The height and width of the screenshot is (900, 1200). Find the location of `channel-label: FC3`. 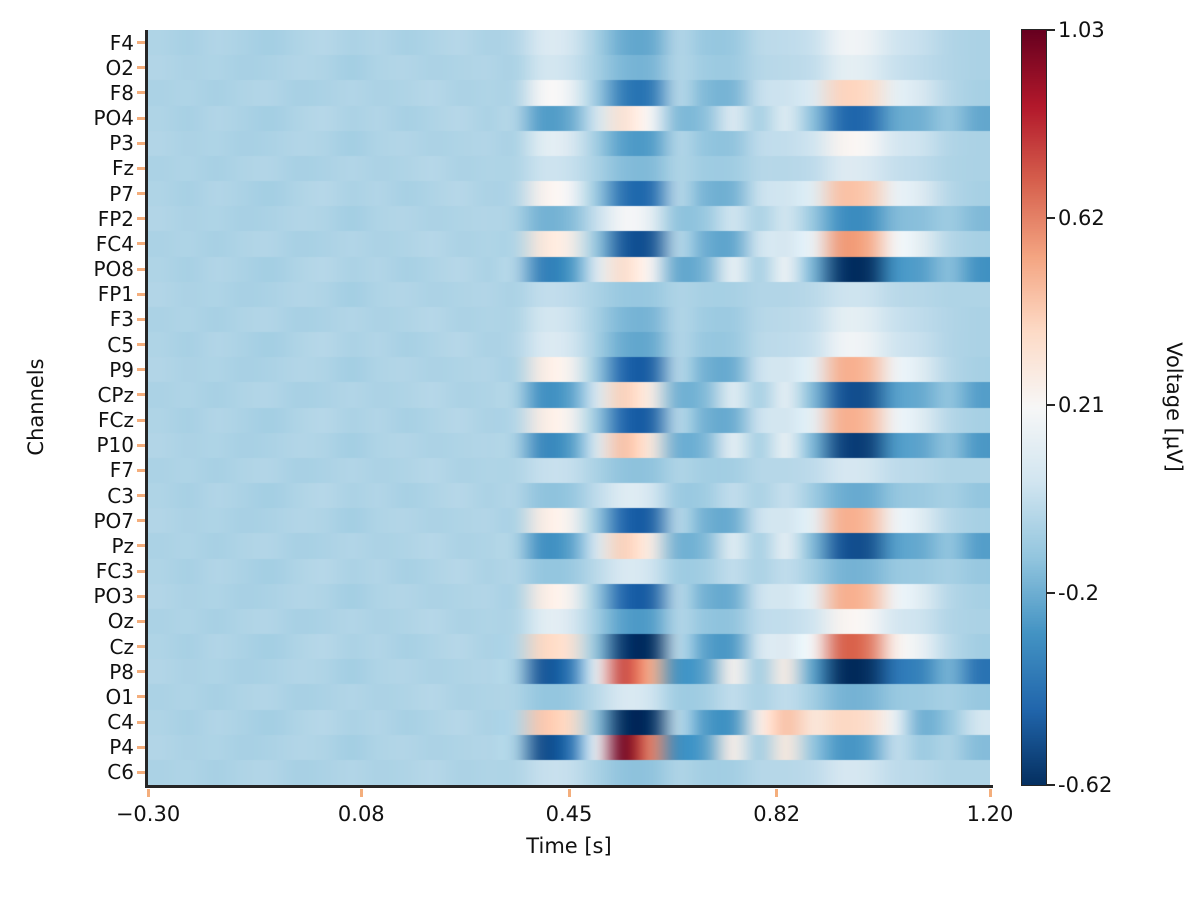

channel-label: FC3 is located at coordinates (114, 571).